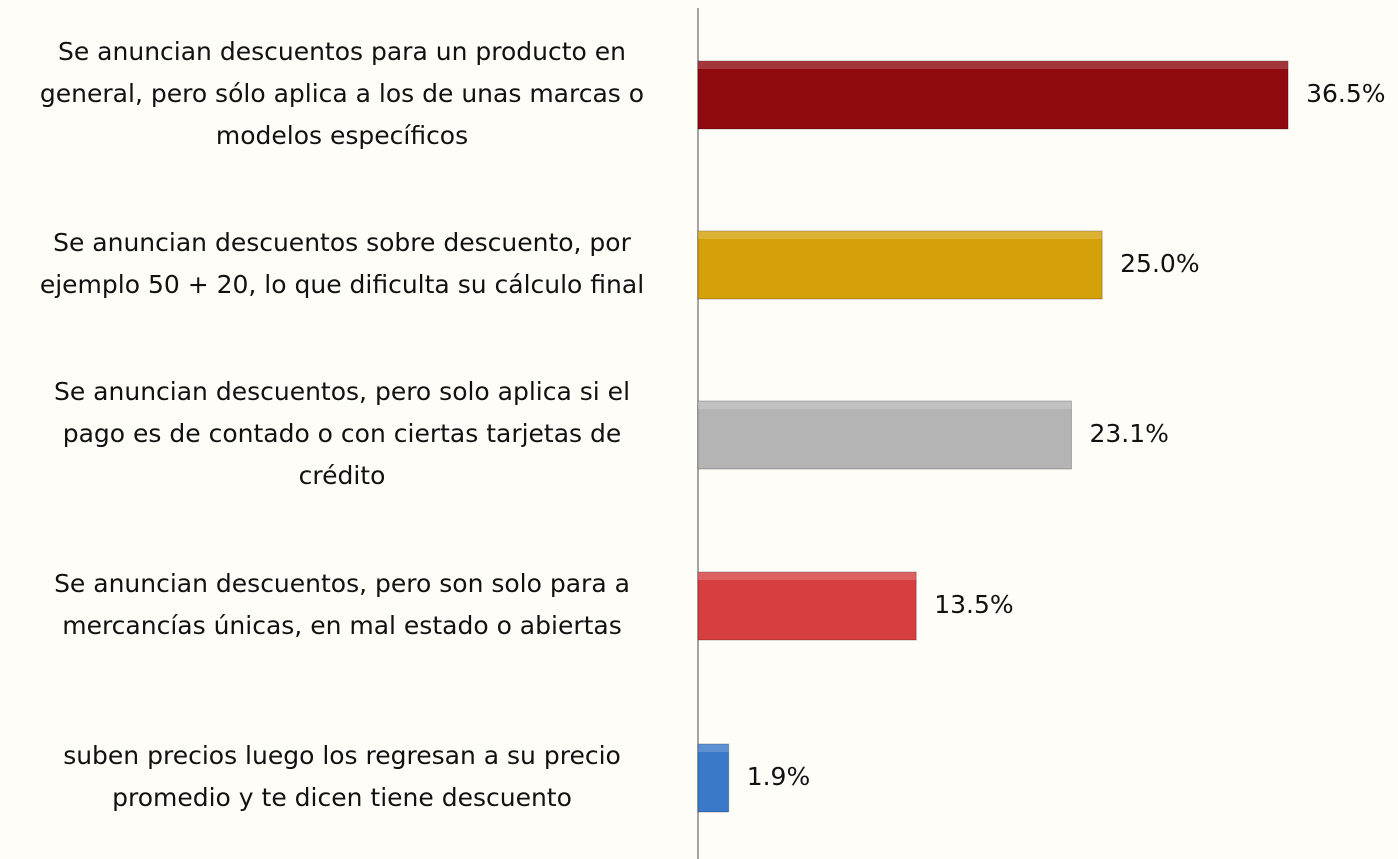  I want to click on category-label: promedio y te dicen tiene descuento, so click(342, 797).